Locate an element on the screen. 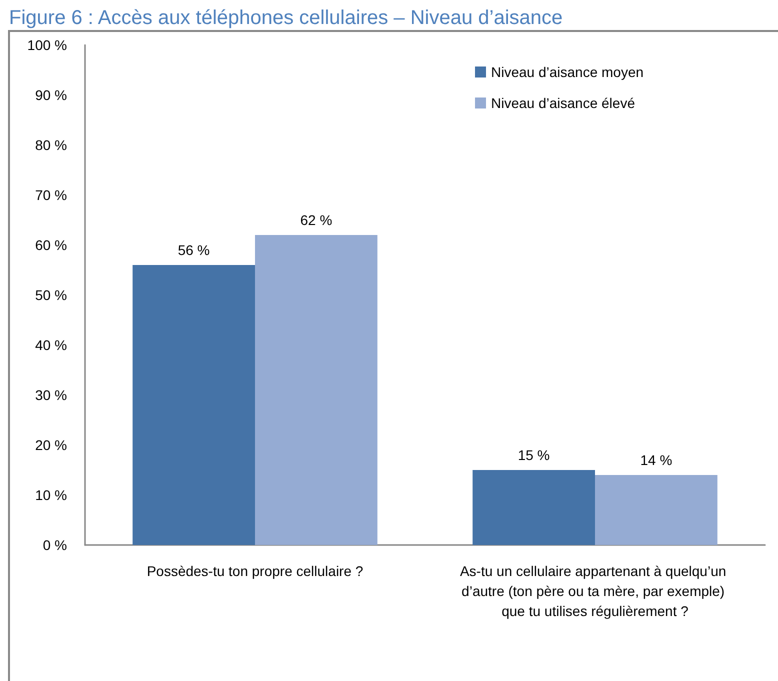 The width and height of the screenshot is (778, 681). legend-label: Niveau d’aisance élevé is located at coordinates (563, 103).